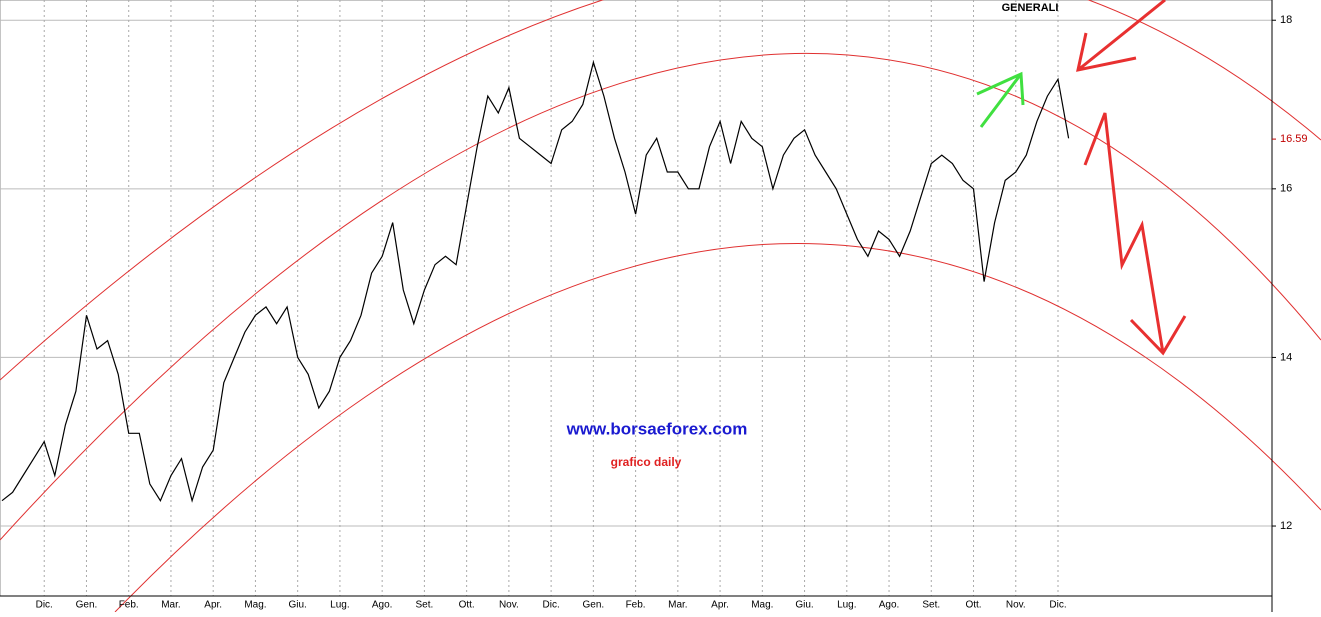  What do you see at coordinates (1131, 178) in the screenshot?
I see `red-arrows` at bounding box center [1131, 178].